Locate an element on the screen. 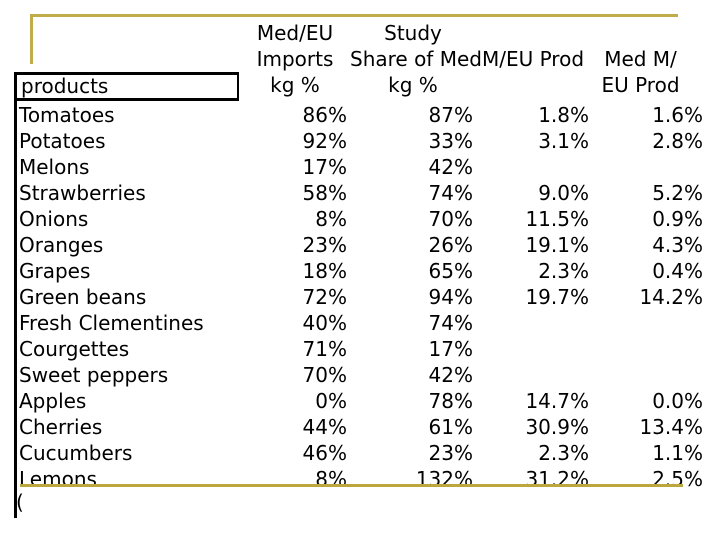  value-cell: 2.8% is located at coordinates (677, 141).